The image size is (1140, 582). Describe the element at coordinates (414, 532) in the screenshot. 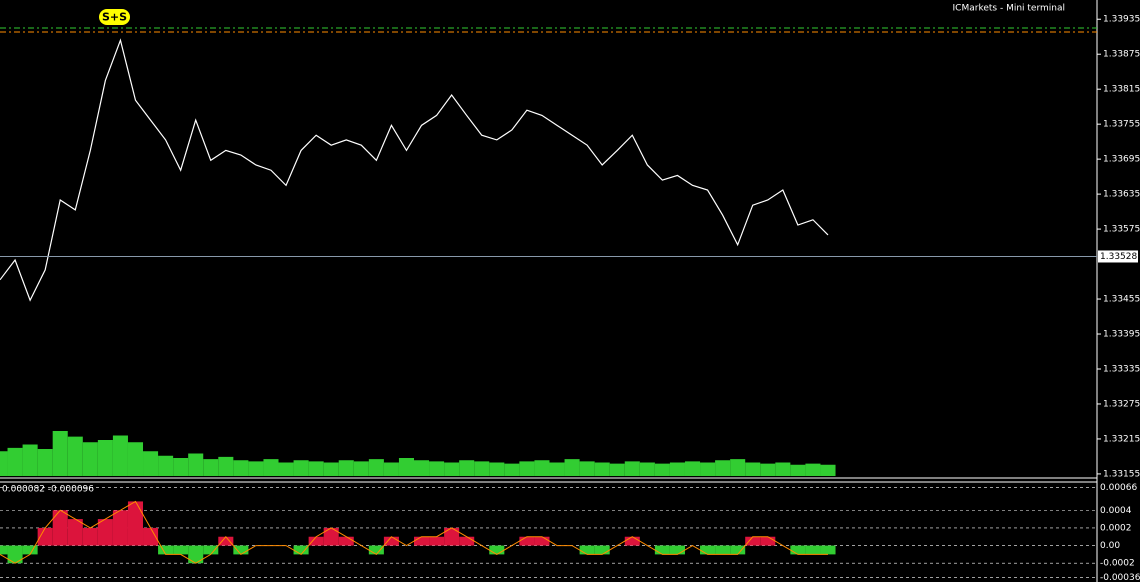

I see `oscillator-line` at that location.